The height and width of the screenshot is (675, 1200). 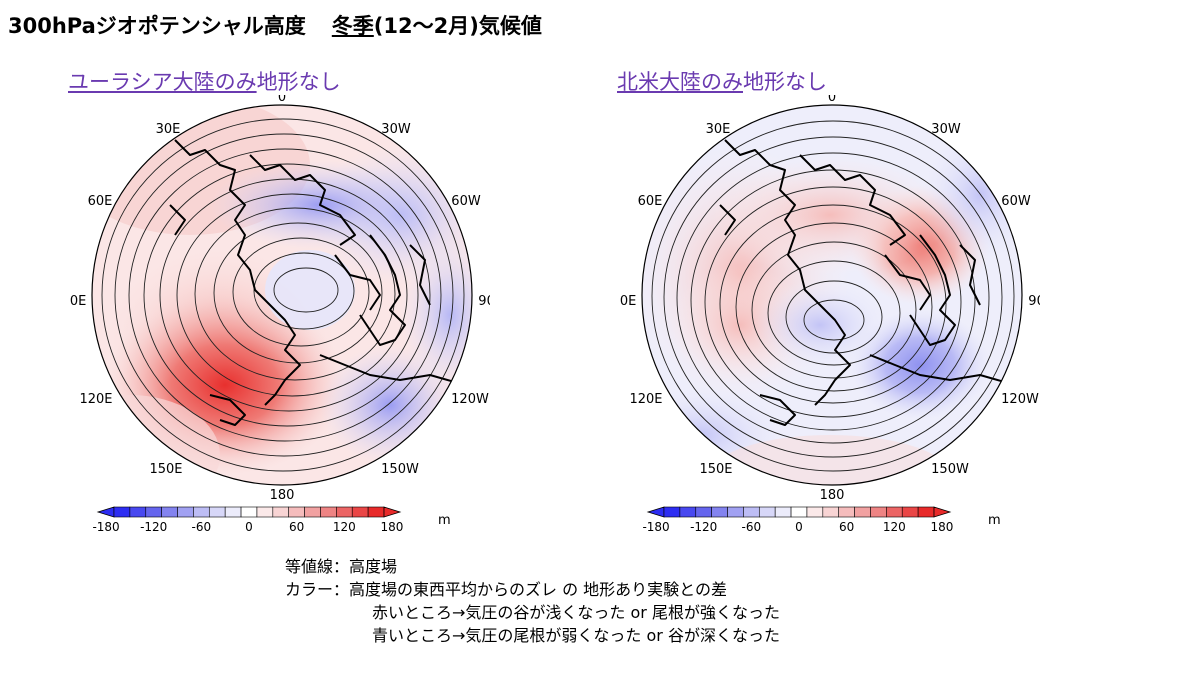 I want to click on panel-title-eurasia-underlined: ユーラシア大陸のみ, so click(x=162, y=82).